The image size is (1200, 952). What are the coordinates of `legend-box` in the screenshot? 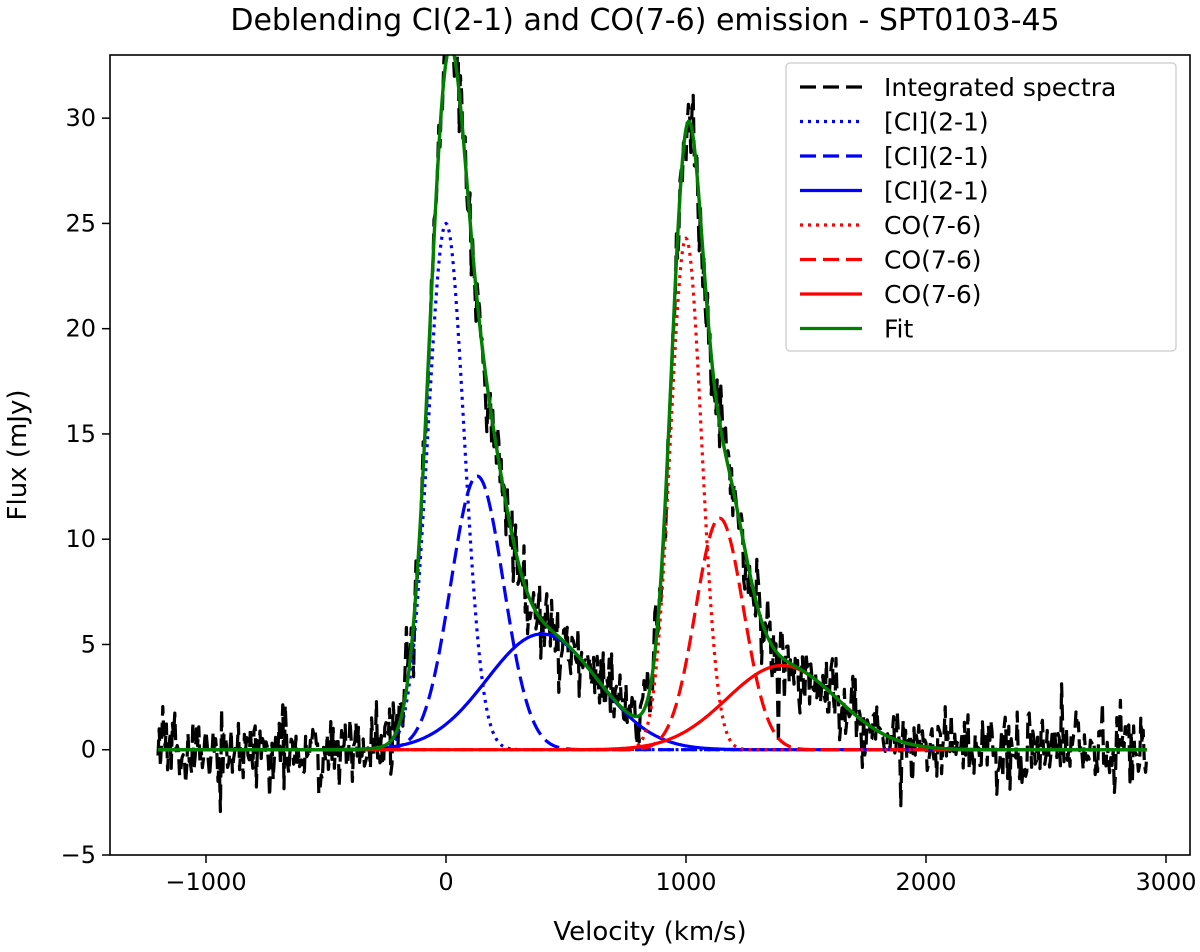 It's located at (981, 207).